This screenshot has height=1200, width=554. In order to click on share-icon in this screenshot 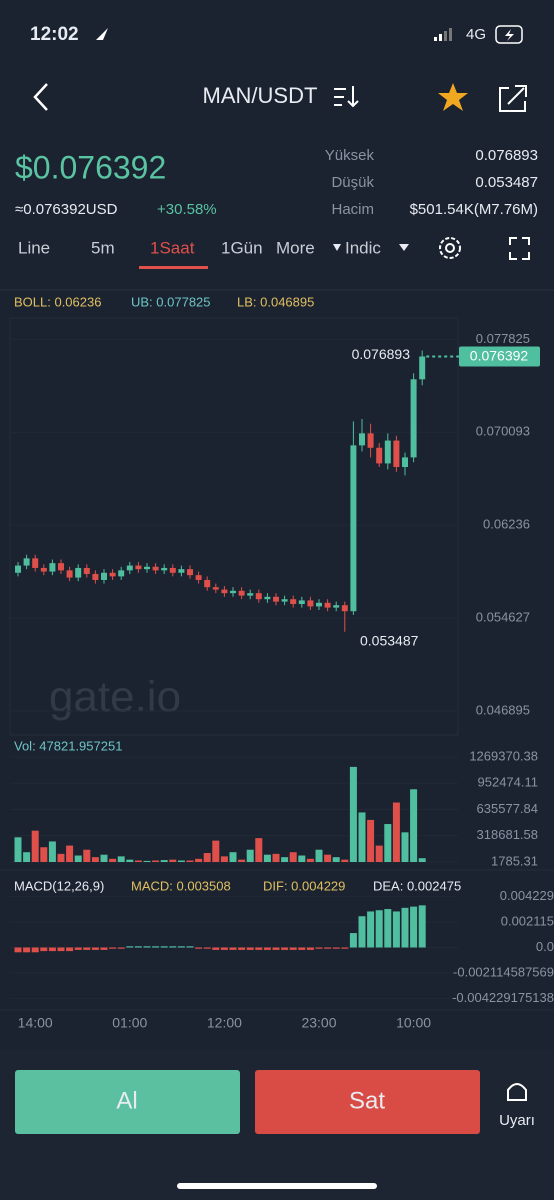, I will do `click(513, 98)`.